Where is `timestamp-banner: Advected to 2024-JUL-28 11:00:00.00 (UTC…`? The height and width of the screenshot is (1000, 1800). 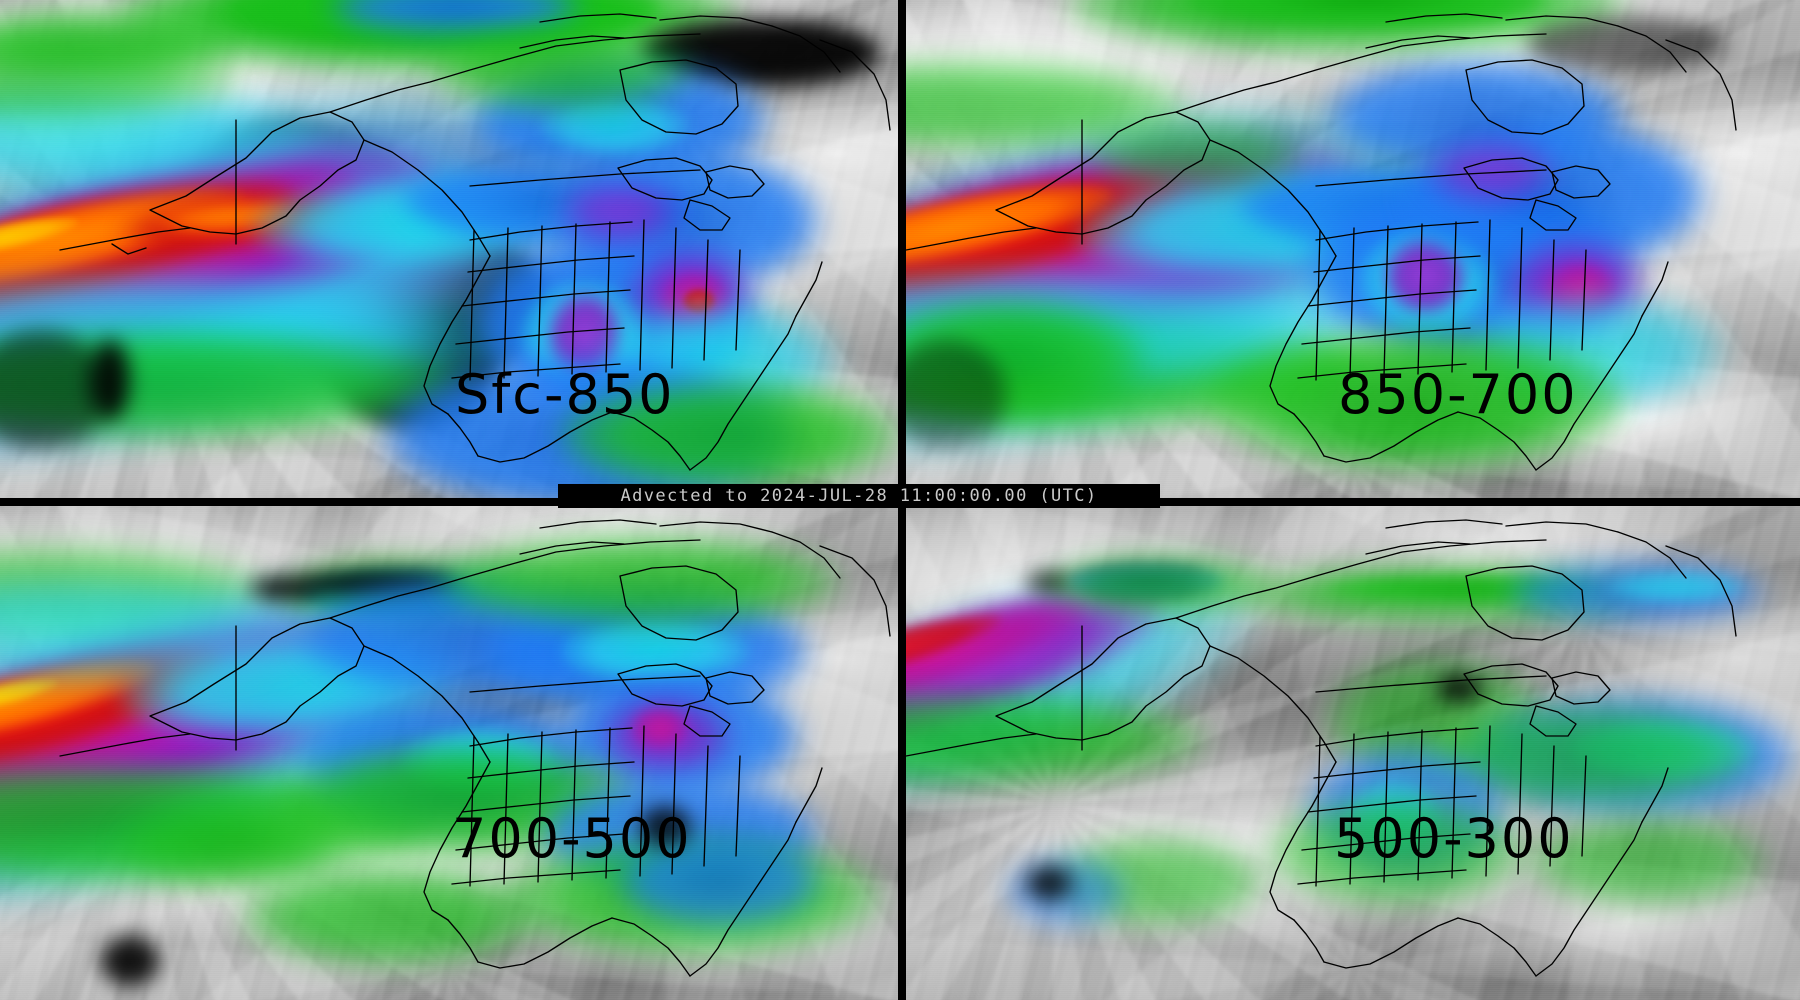 timestamp-banner: Advected to 2024-JUL-28 11:00:00.00 (UTC… is located at coordinates (859, 496).